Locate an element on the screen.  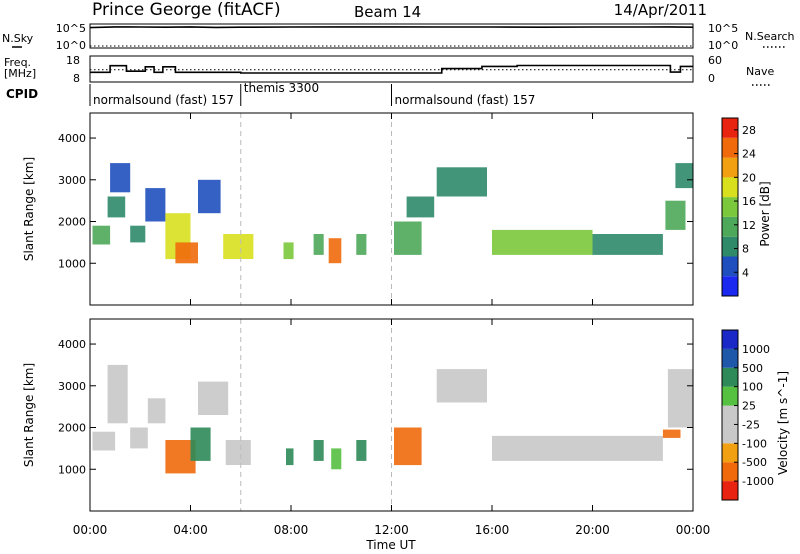
velocity-colorbar-tick-label: -25 is located at coordinates (751, 424).